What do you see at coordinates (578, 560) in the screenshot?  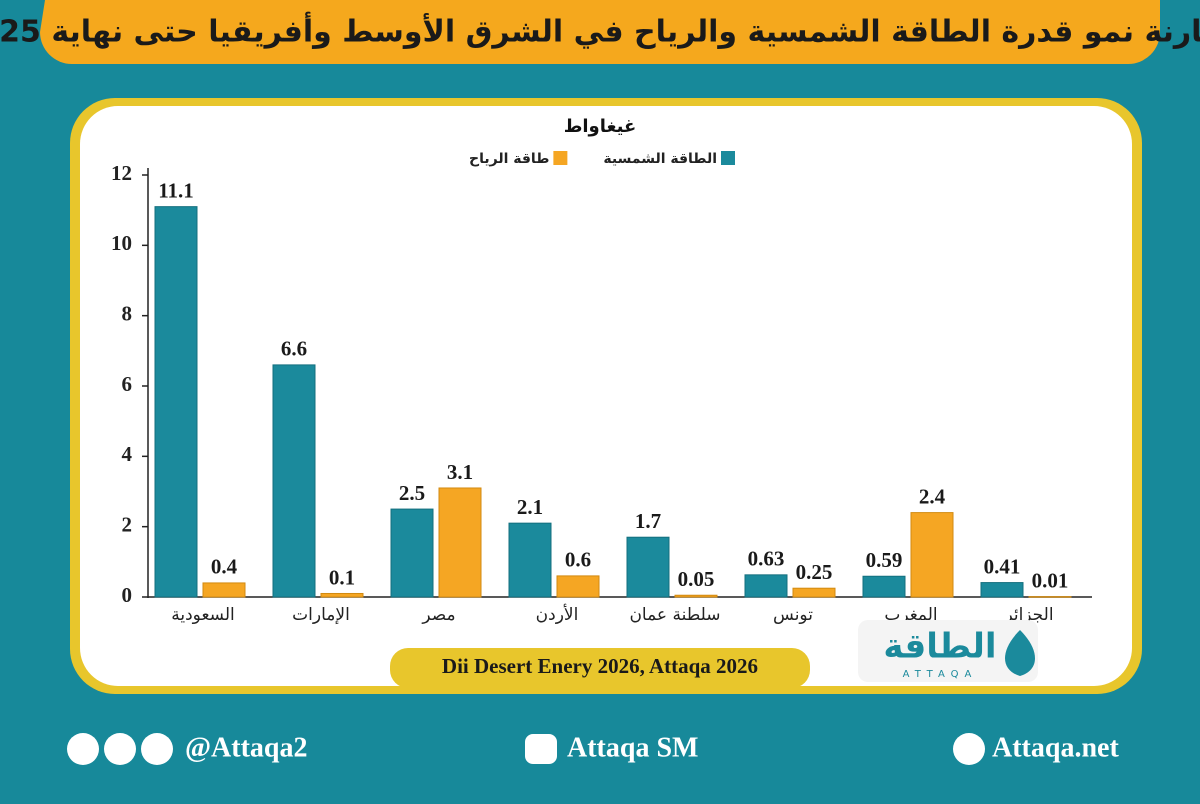 I see `value-label: 0.6` at bounding box center [578, 560].